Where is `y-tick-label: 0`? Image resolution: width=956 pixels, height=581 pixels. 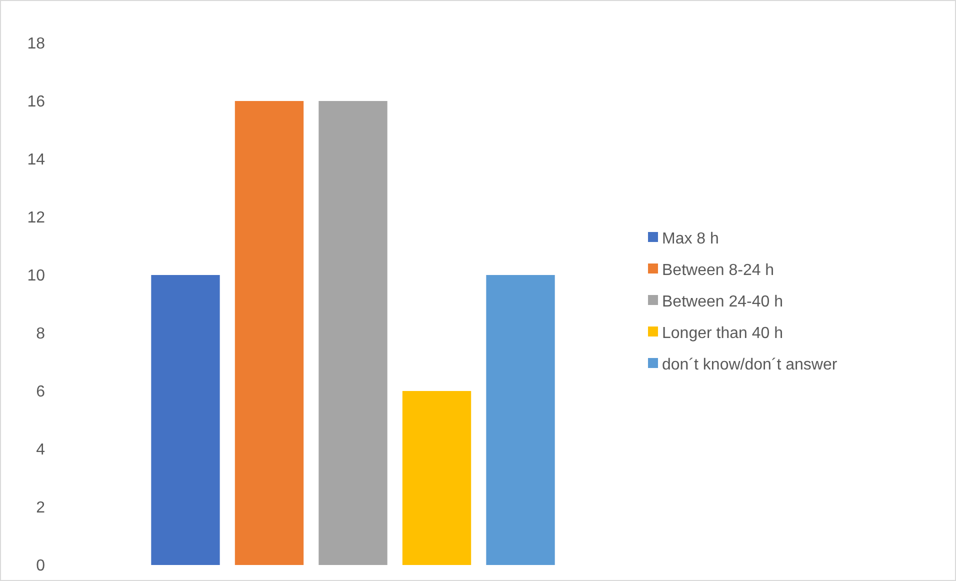
y-tick-label: 0 is located at coordinates (41, 566).